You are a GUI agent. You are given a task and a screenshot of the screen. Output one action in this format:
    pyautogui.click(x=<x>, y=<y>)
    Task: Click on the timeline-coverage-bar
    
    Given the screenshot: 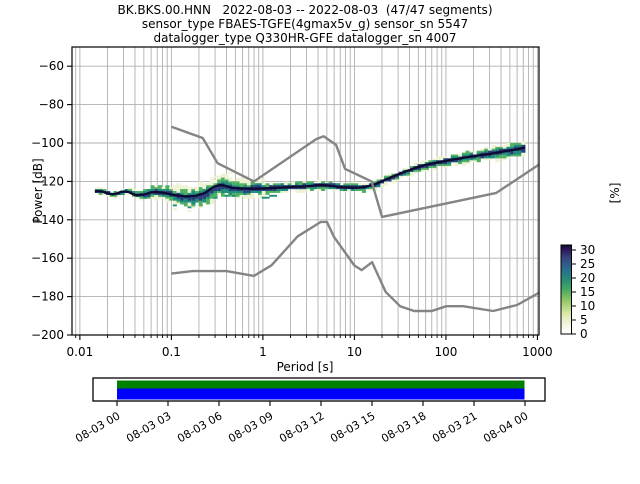 What is the action you would take?
    pyautogui.click(x=321, y=394)
    